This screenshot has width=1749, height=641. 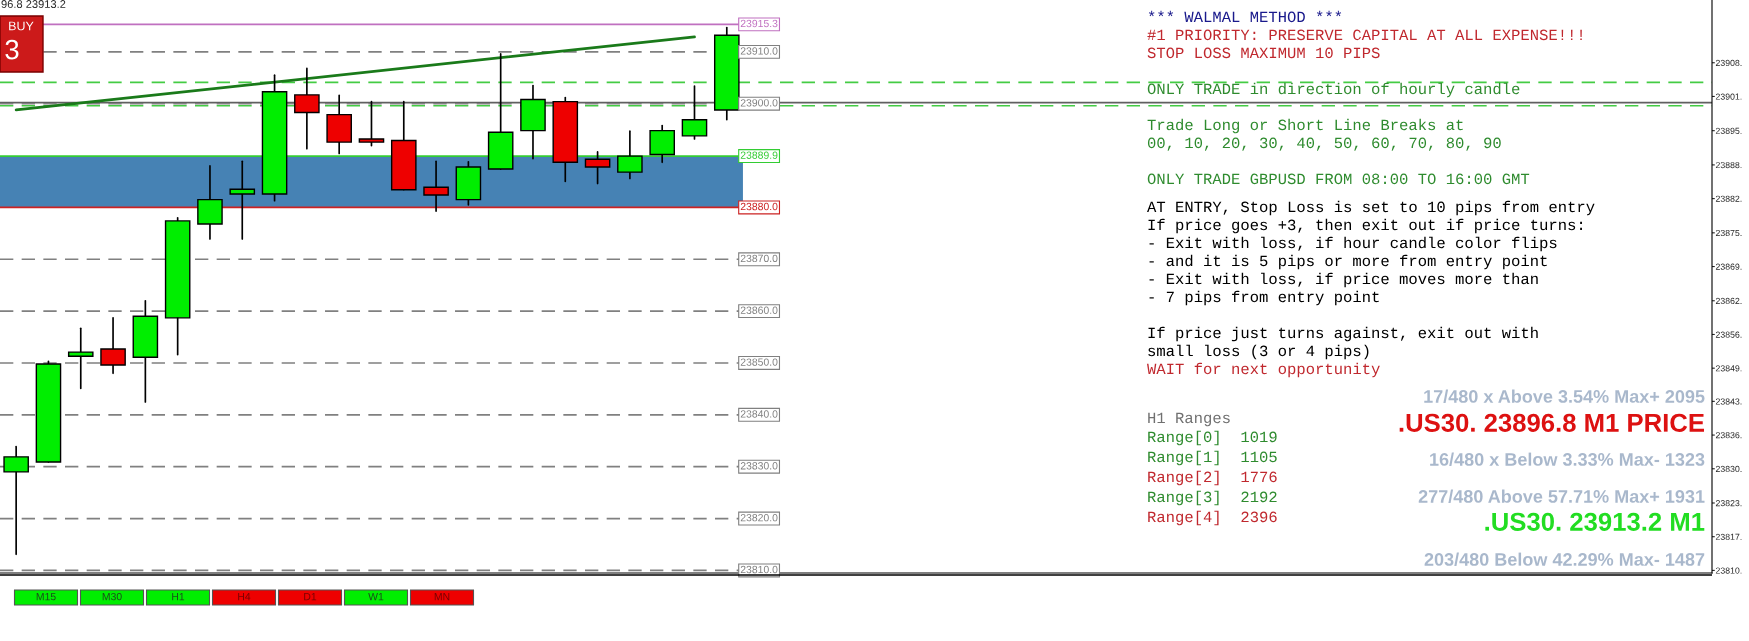 What do you see at coordinates (1212, 518) in the screenshot?
I see `annotation: Range[4] 2396` at bounding box center [1212, 518].